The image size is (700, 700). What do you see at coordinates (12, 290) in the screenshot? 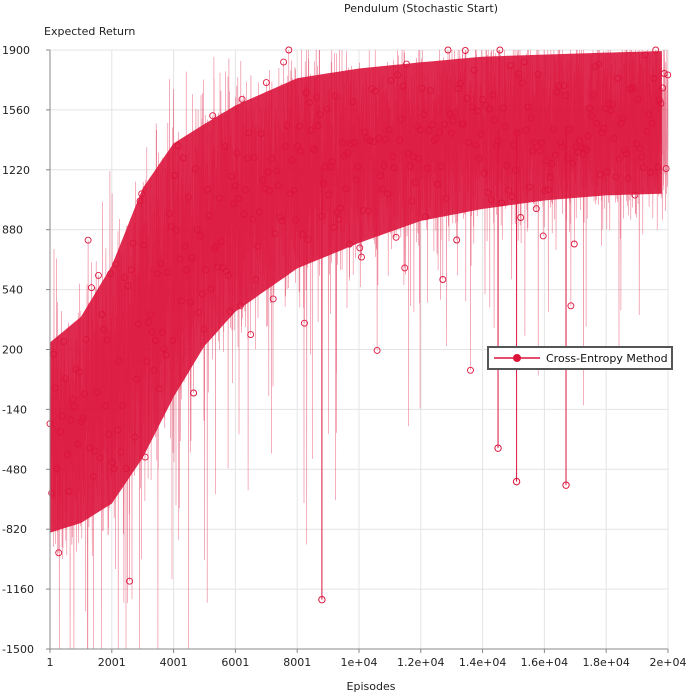
I see `y-tick-label: 540` at bounding box center [12, 290].